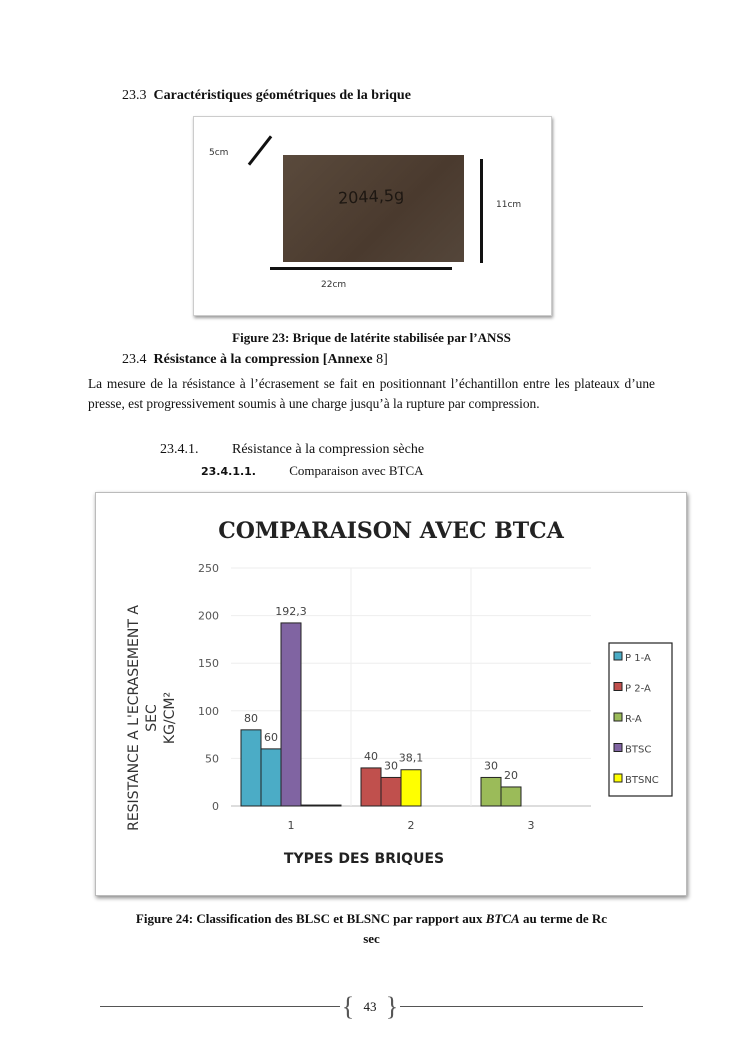  What do you see at coordinates (411, 825) in the screenshot?
I see `x-tick-label: 2` at bounding box center [411, 825].